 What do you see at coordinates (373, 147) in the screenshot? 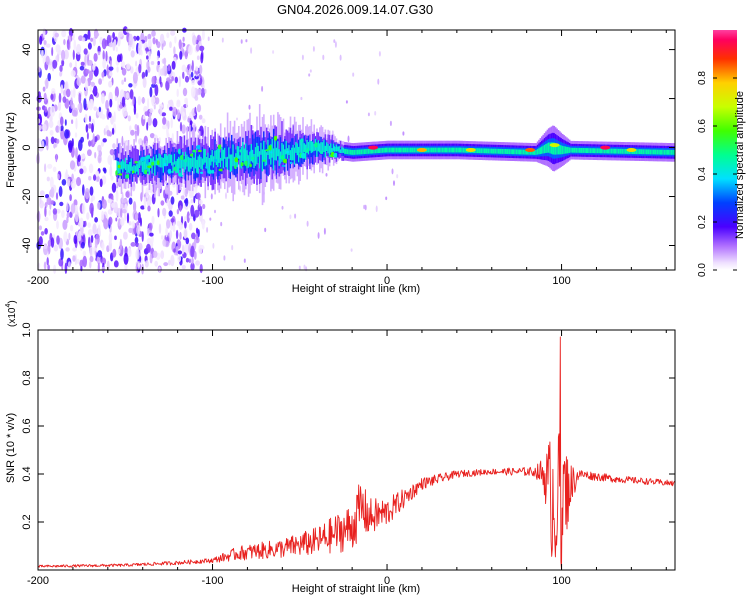
I see `band-hot-spot` at bounding box center [373, 147].